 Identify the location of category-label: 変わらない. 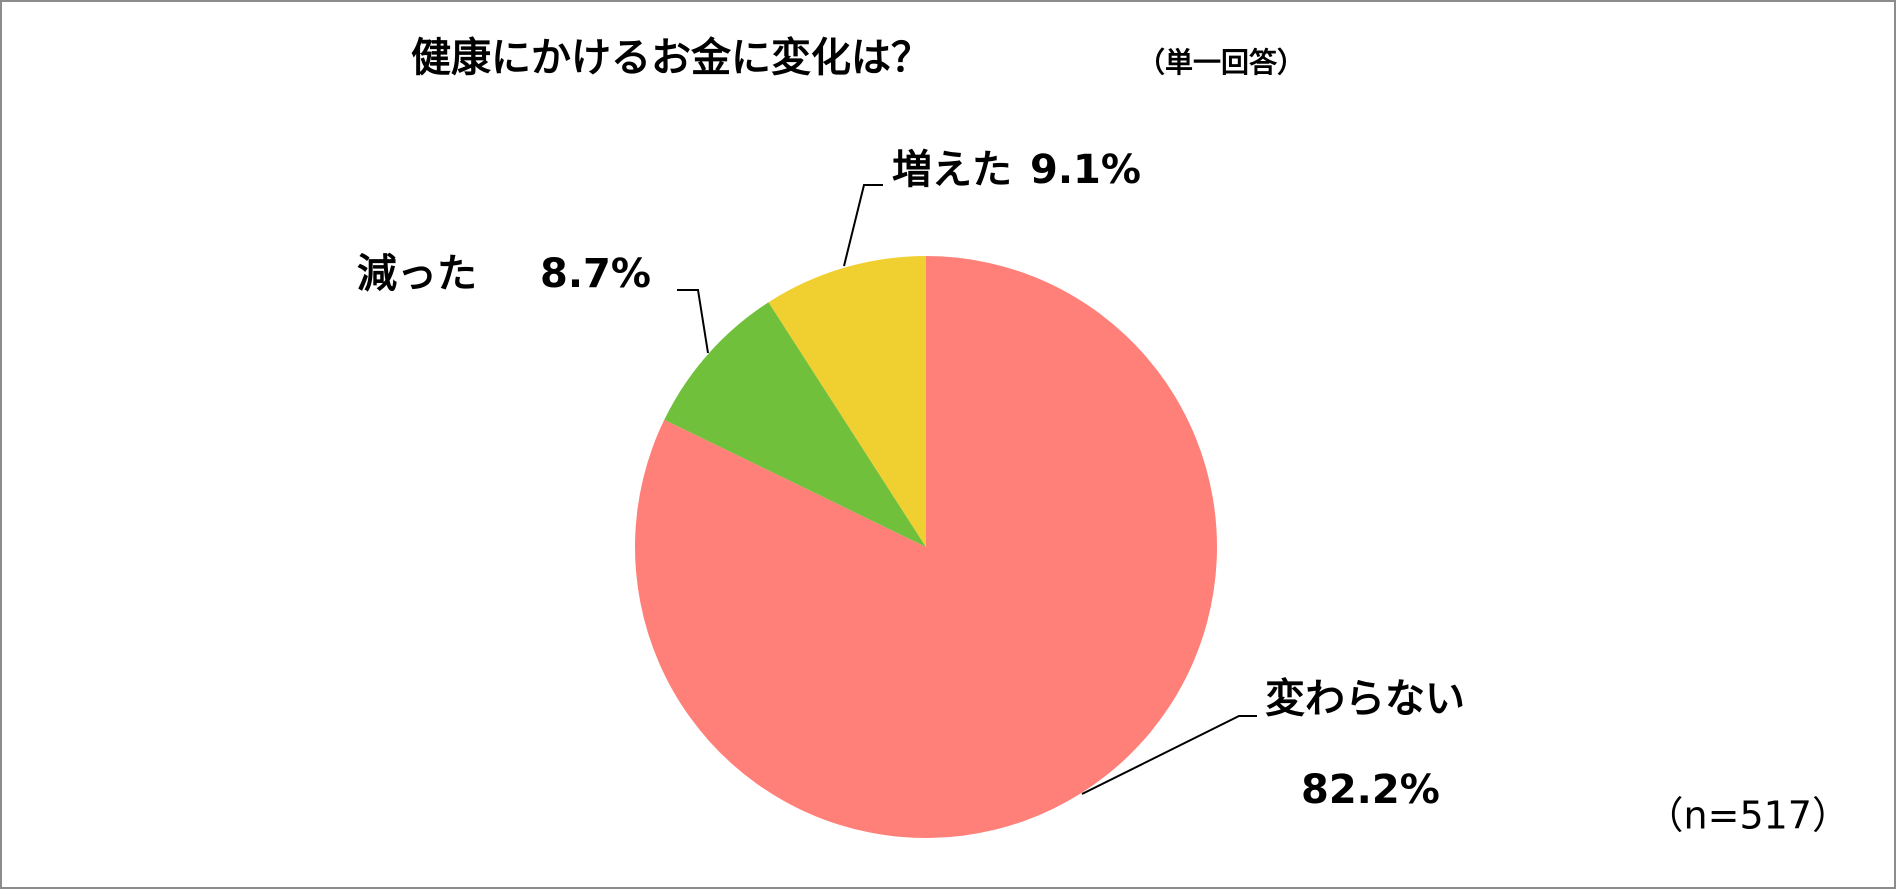
(1365, 699).